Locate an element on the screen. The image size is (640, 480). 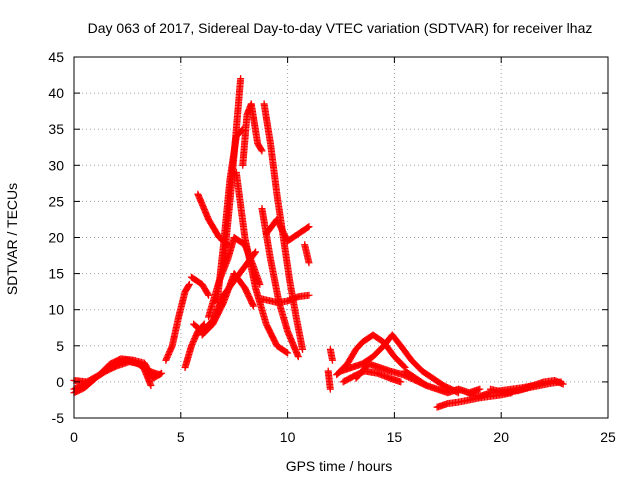
x-tick-label: 15 is located at coordinates (395, 437).